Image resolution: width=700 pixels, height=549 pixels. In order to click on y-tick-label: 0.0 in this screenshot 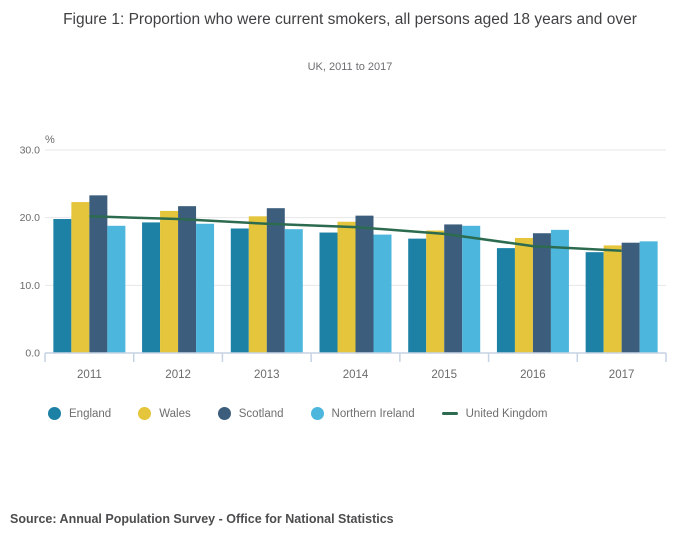, I will do `click(32, 354)`.